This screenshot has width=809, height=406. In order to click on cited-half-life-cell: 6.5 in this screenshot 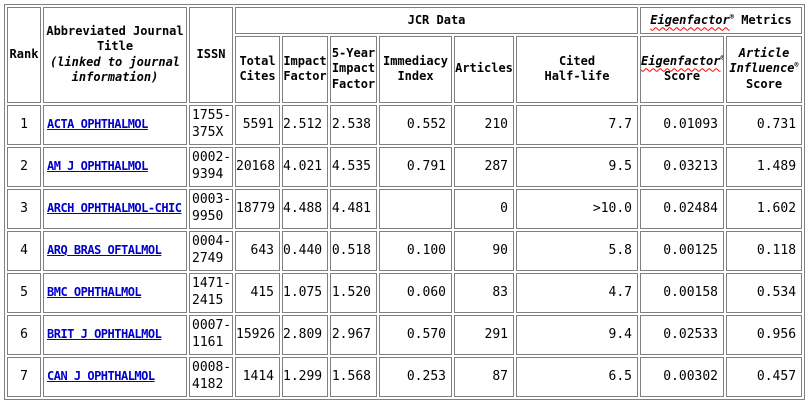, I will do `click(577, 376)`.